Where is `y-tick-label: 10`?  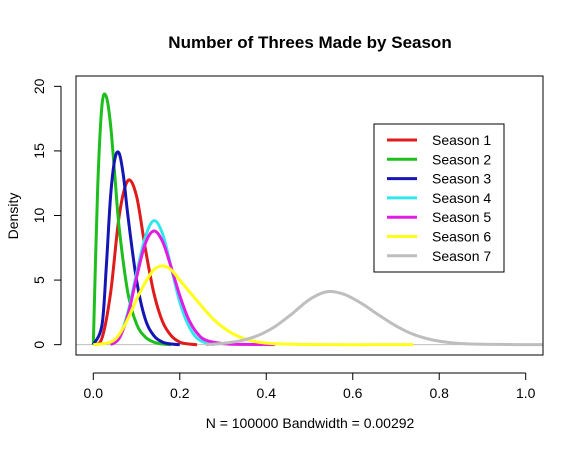 y-tick-label: 10 is located at coordinates (39, 216).